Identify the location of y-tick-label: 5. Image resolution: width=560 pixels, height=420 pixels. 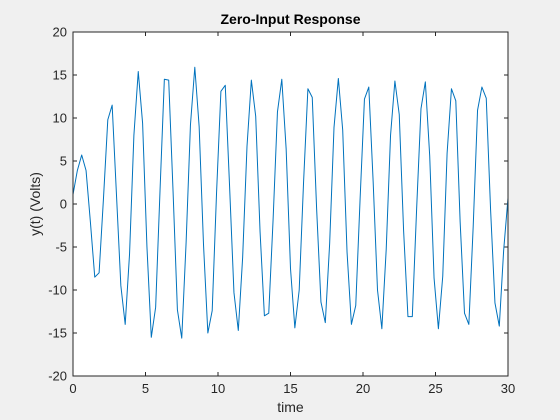
(63, 161).